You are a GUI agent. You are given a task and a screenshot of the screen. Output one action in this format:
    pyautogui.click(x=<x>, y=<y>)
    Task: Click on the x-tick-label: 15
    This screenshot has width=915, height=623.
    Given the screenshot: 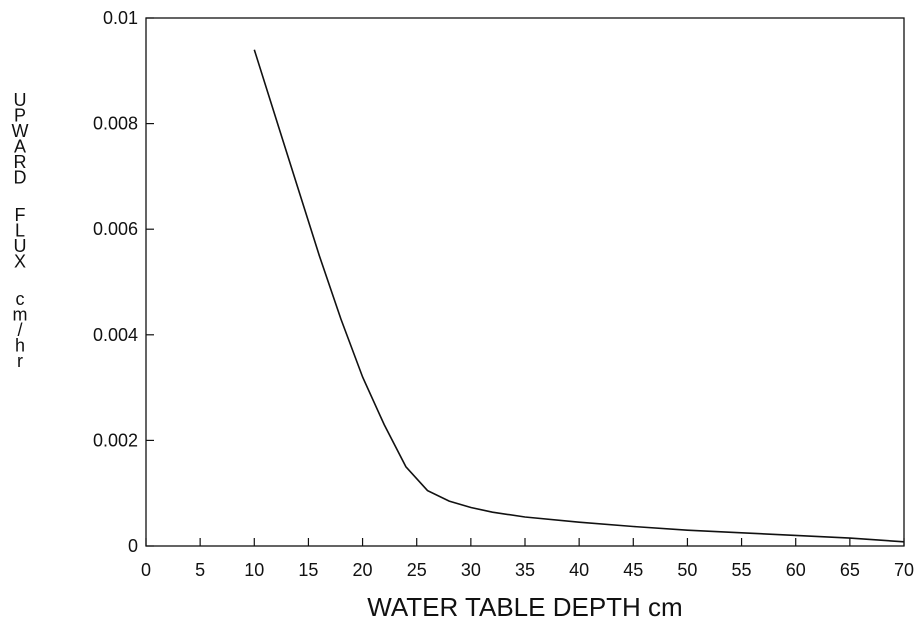 What is the action you would take?
    pyautogui.click(x=308, y=570)
    